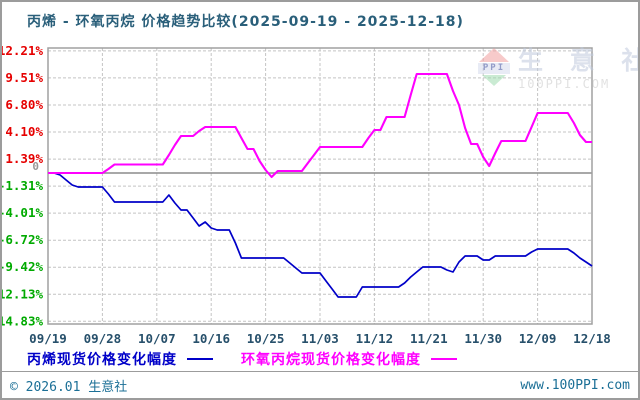  What do you see at coordinates (211, 338) in the screenshot?
I see `svg-text: 10/16` at bounding box center [211, 338].